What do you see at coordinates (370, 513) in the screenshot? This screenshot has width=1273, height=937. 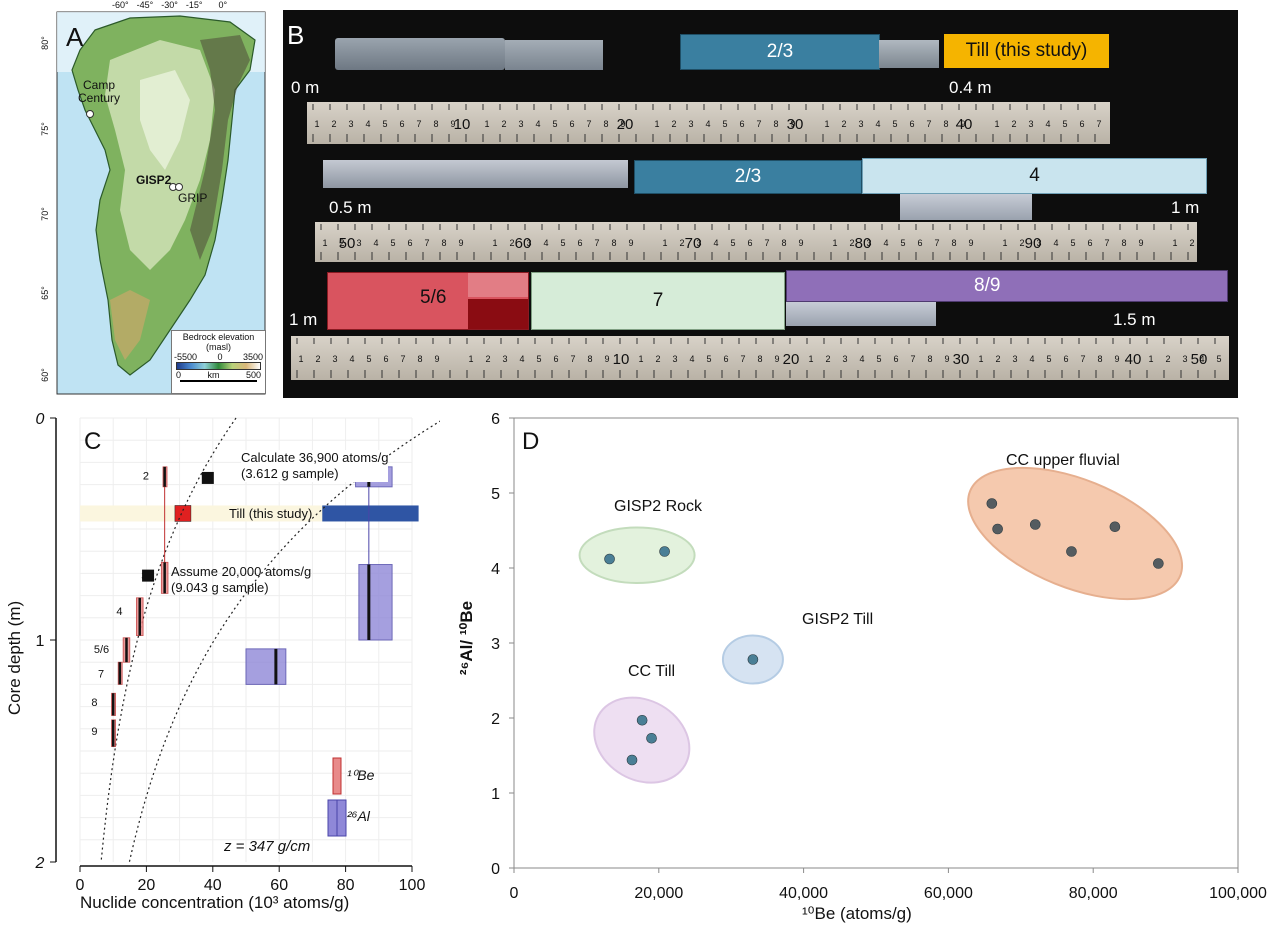 I see `till-al26-bar` at bounding box center [370, 513].